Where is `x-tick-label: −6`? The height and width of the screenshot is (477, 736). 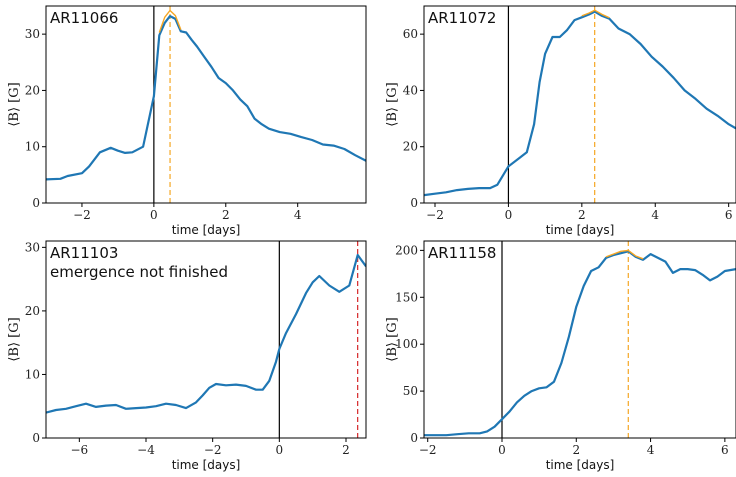
x-tick-label: −6 is located at coordinates (79, 450).